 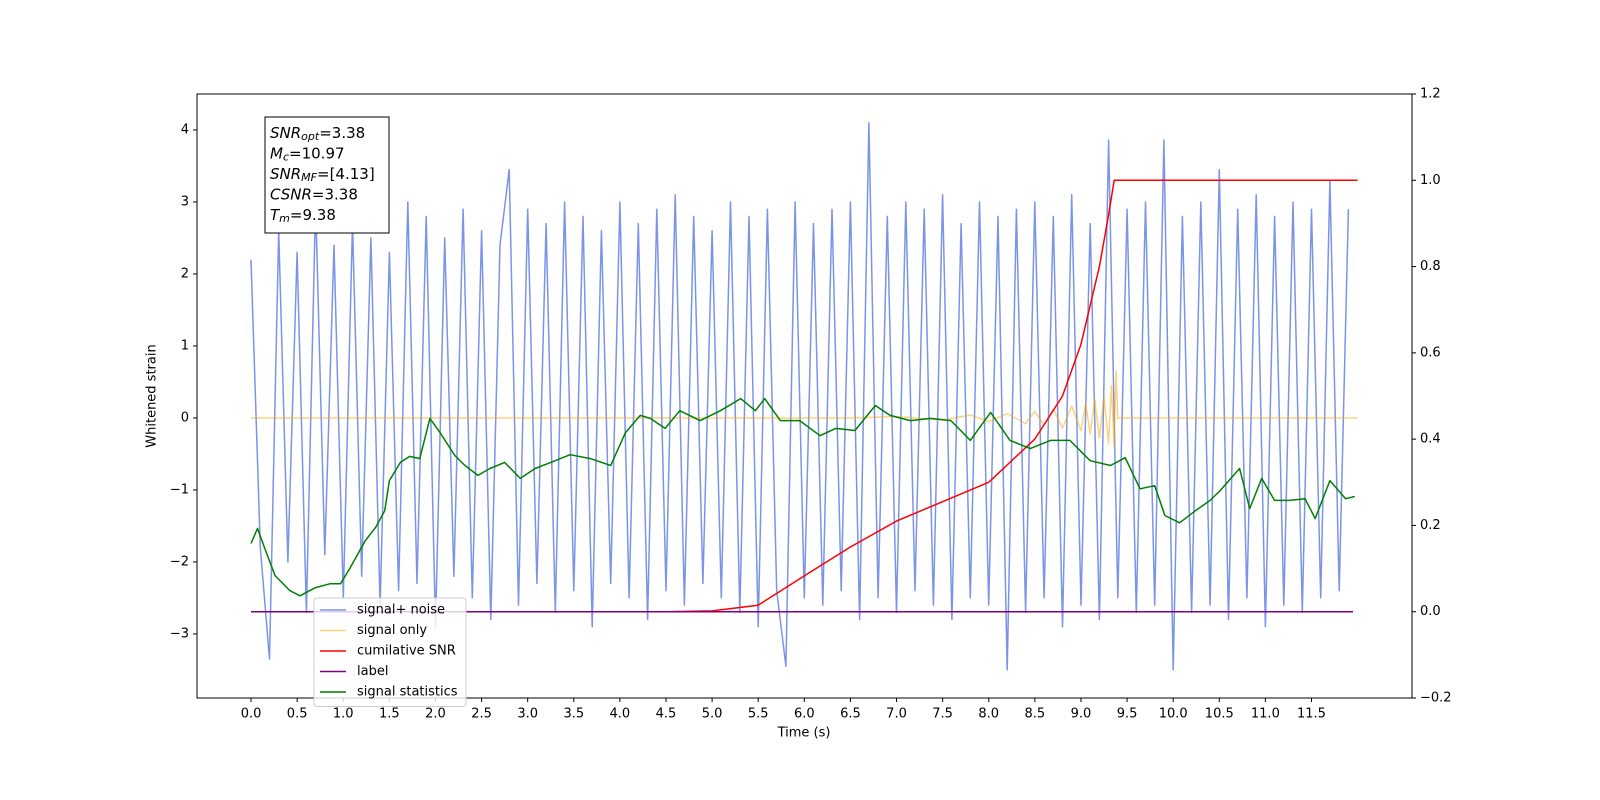 I want to click on x-tick-label: 11.0, so click(x=1265, y=714).